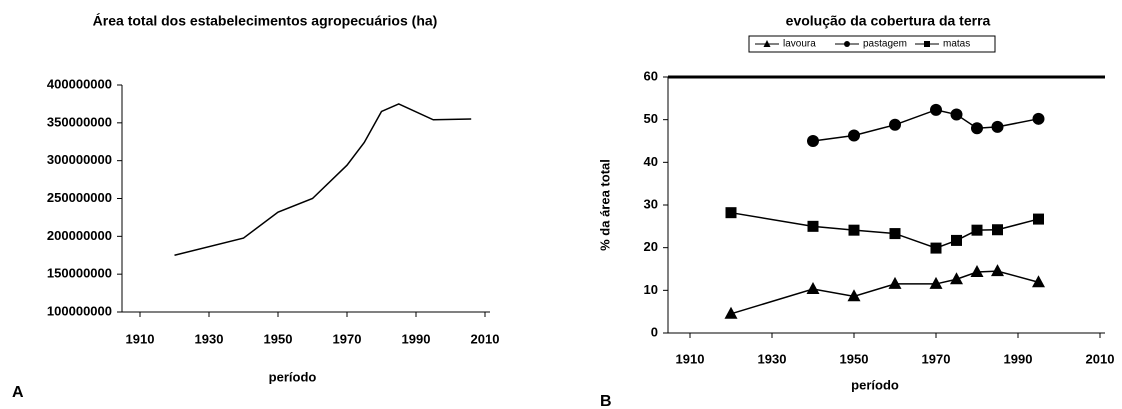 Image resolution: width=1122 pixels, height=409 pixels. I want to click on y-tick-label: 100000000, so click(79, 310).